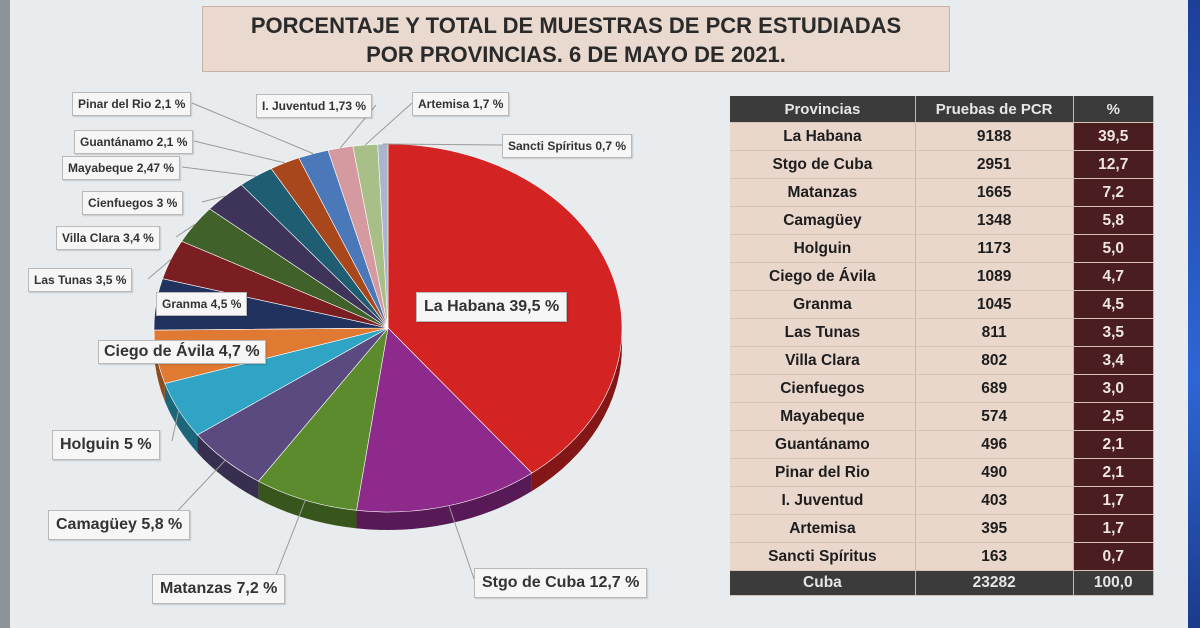  Describe the element at coordinates (994, 500) in the screenshot. I see `cell-pcr-count: 403` at that location.